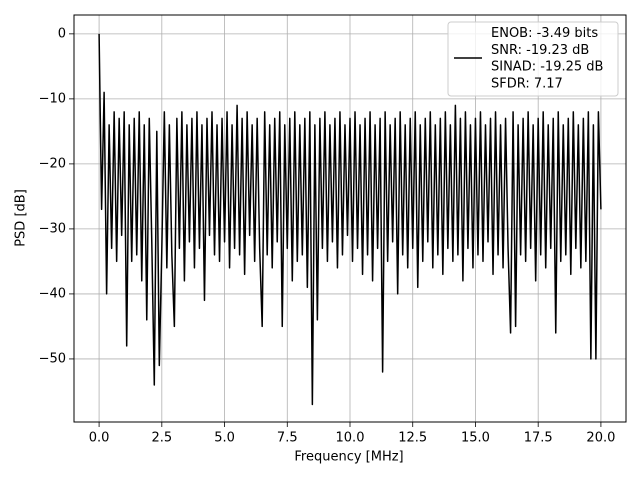 The height and width of the screenshot is (480, 640). Describe the element at coordinates (224, 438) in the screenshot. I see `x-tick-label: 5.0` at that location.